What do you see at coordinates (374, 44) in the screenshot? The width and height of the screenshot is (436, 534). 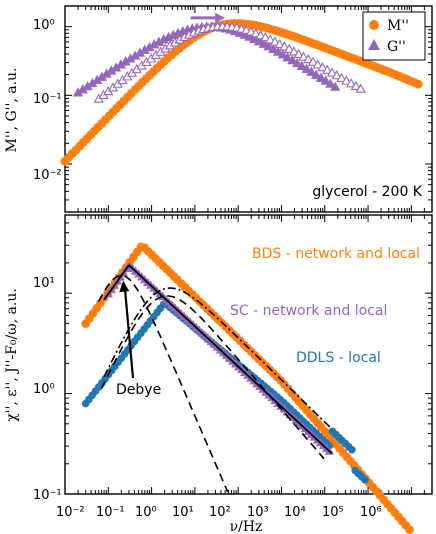 I see `legend-marker-G` at bounding box center [374, 44].